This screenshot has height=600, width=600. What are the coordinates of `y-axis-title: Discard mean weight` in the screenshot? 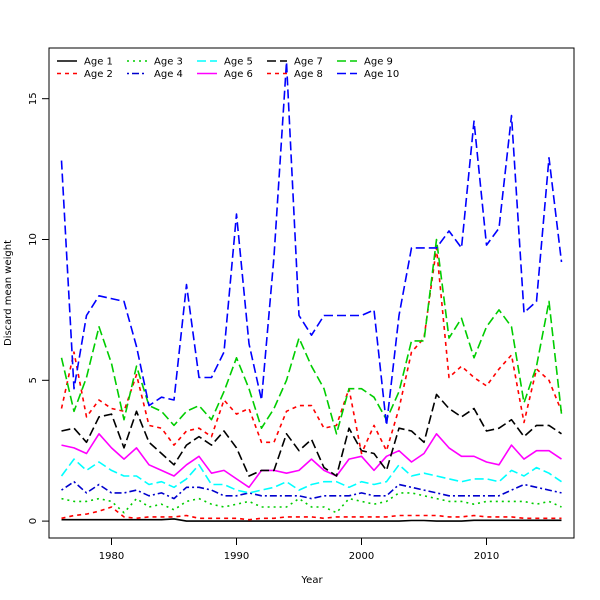 It's located at (8, 293).